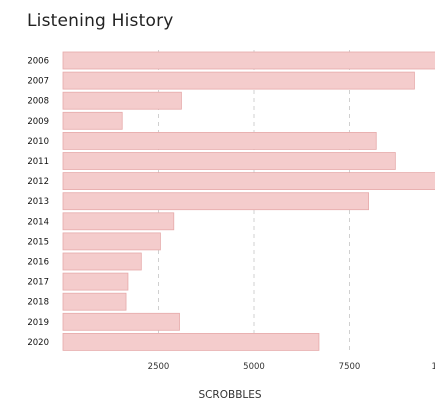 The width and height of the screenshot is (435, 419). Describe the element at coordinates (122, 100) in the screenshot. I see `bar-2008` at that location.